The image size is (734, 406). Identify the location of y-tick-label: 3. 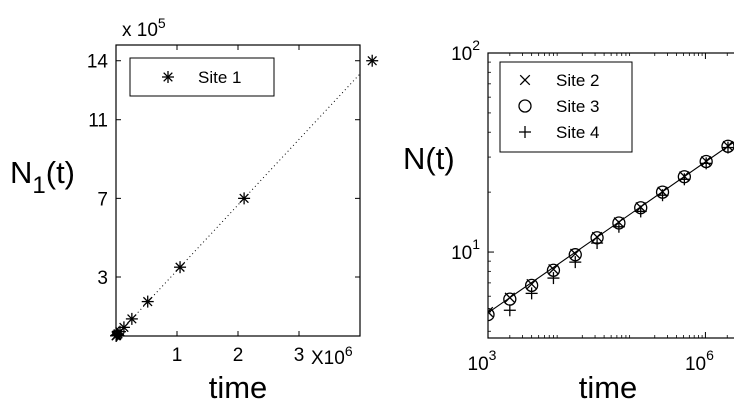
(102, 278).